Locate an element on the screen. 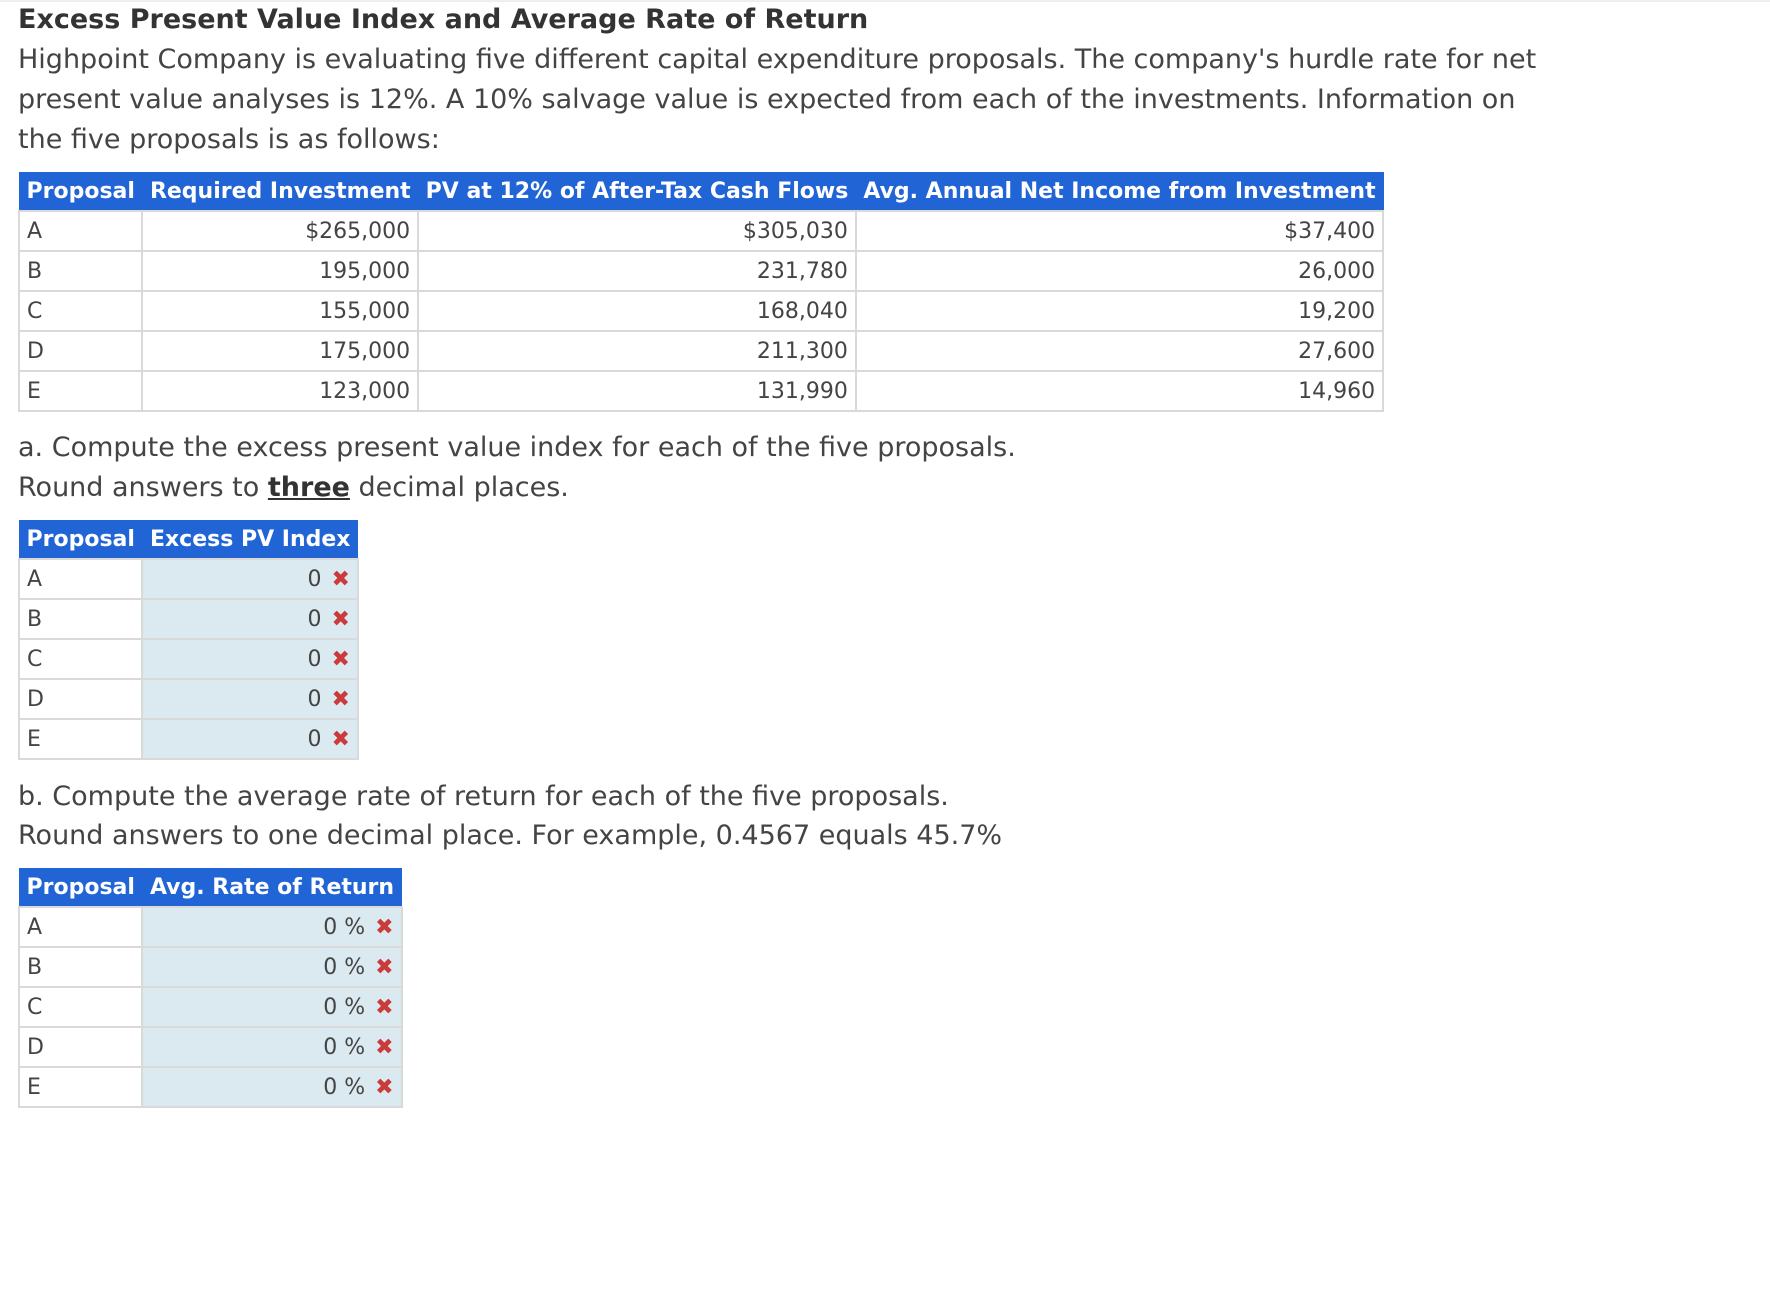 This screenshot has width=1770, height=1290. table-row: E 0 ✖ is located at coordinates (188, 739).